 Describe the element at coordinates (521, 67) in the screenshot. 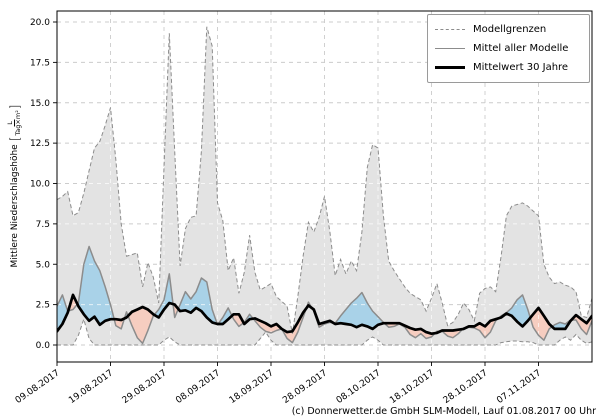

I see `legend-label-mittelwert-30-jahre: Mittelwert 30 Jahre` at that location.